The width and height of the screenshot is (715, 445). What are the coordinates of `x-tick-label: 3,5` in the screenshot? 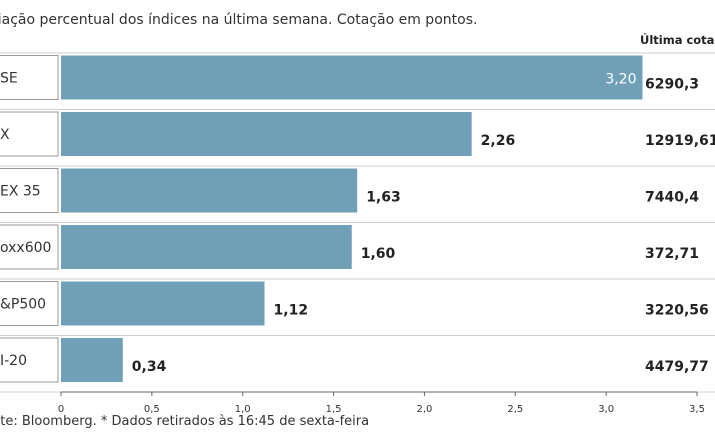 It's located at (697, 409).